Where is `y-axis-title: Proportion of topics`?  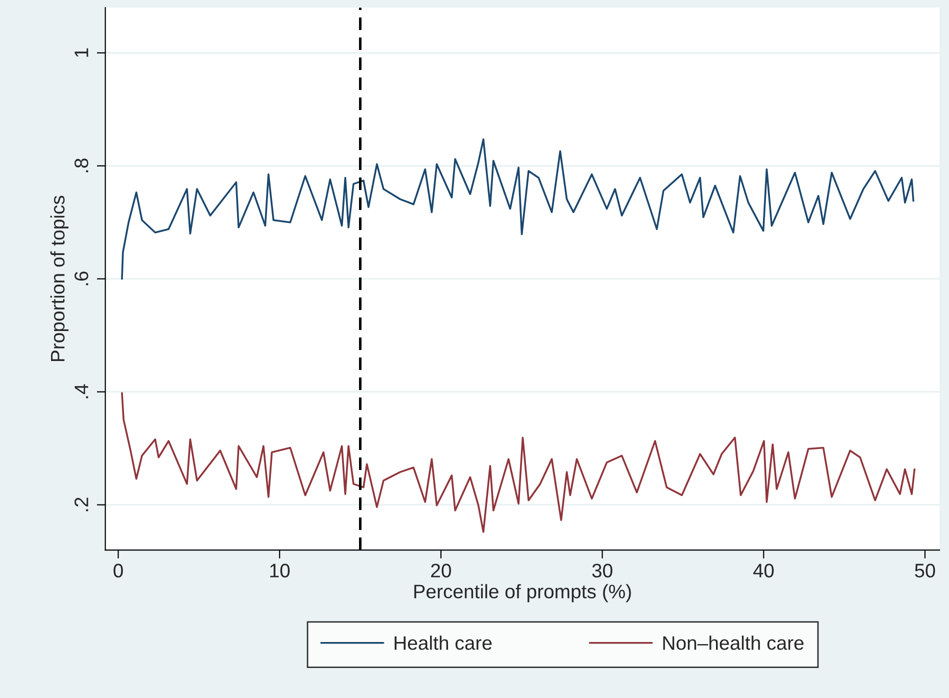
y-axis-title: Proportion of topics is located at coordinates (59, 279).